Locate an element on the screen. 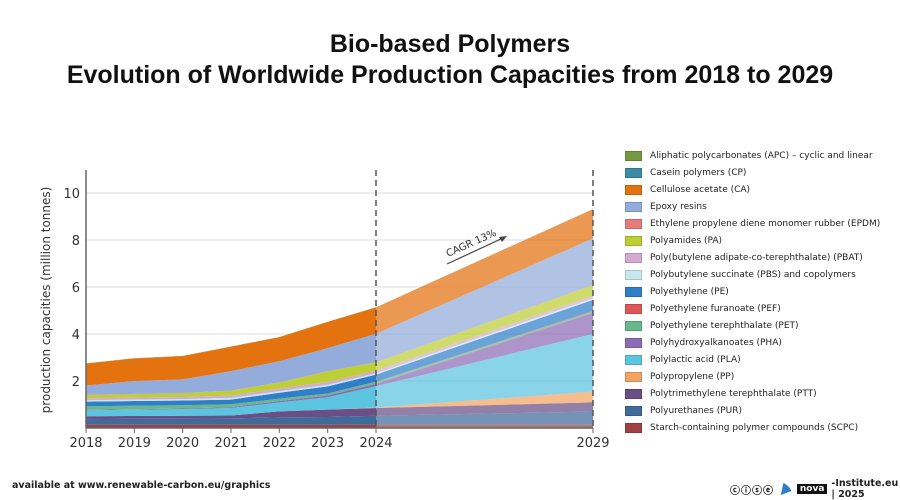  x-tick-label: 2021 is located at coordinates (230, 443).